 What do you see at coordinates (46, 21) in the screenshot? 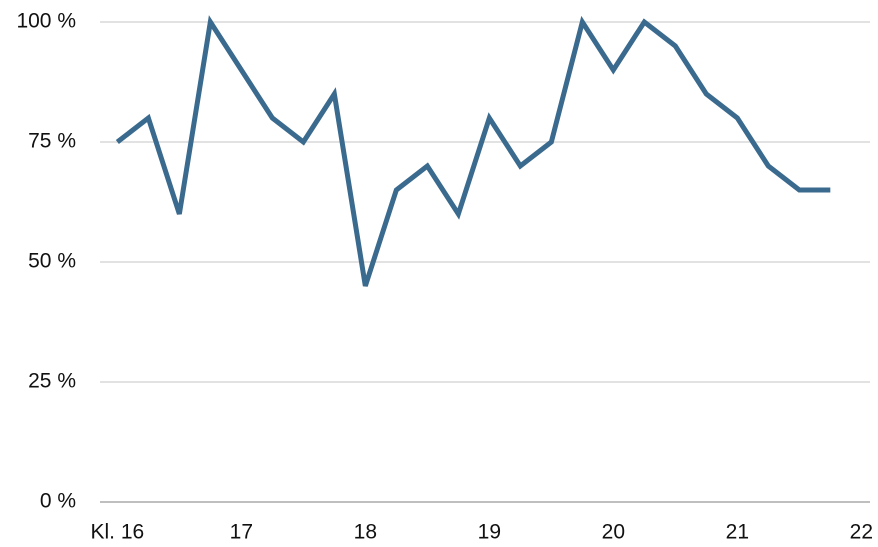
I see `y-tick-label: 100 %` at bounding box center [46, 21].